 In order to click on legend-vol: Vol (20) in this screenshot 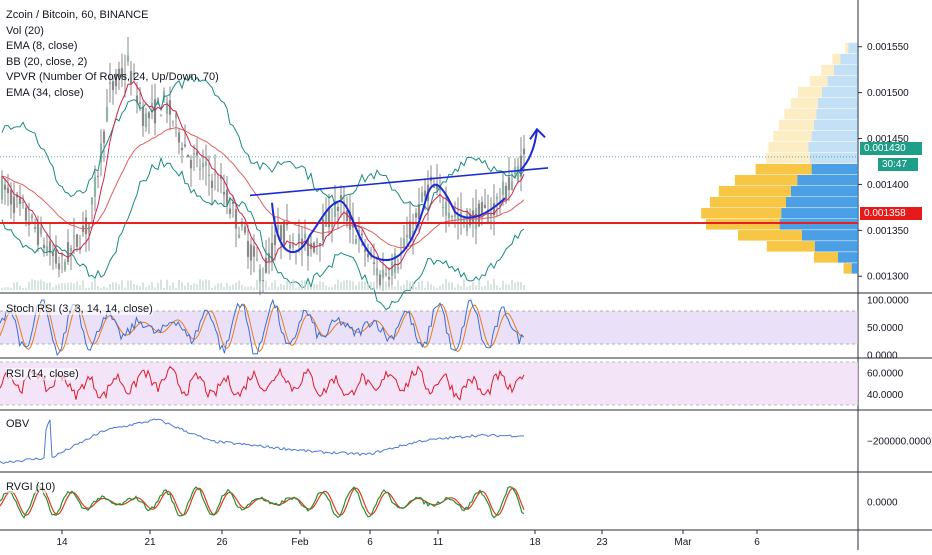, I will do `click(25, 30)`.